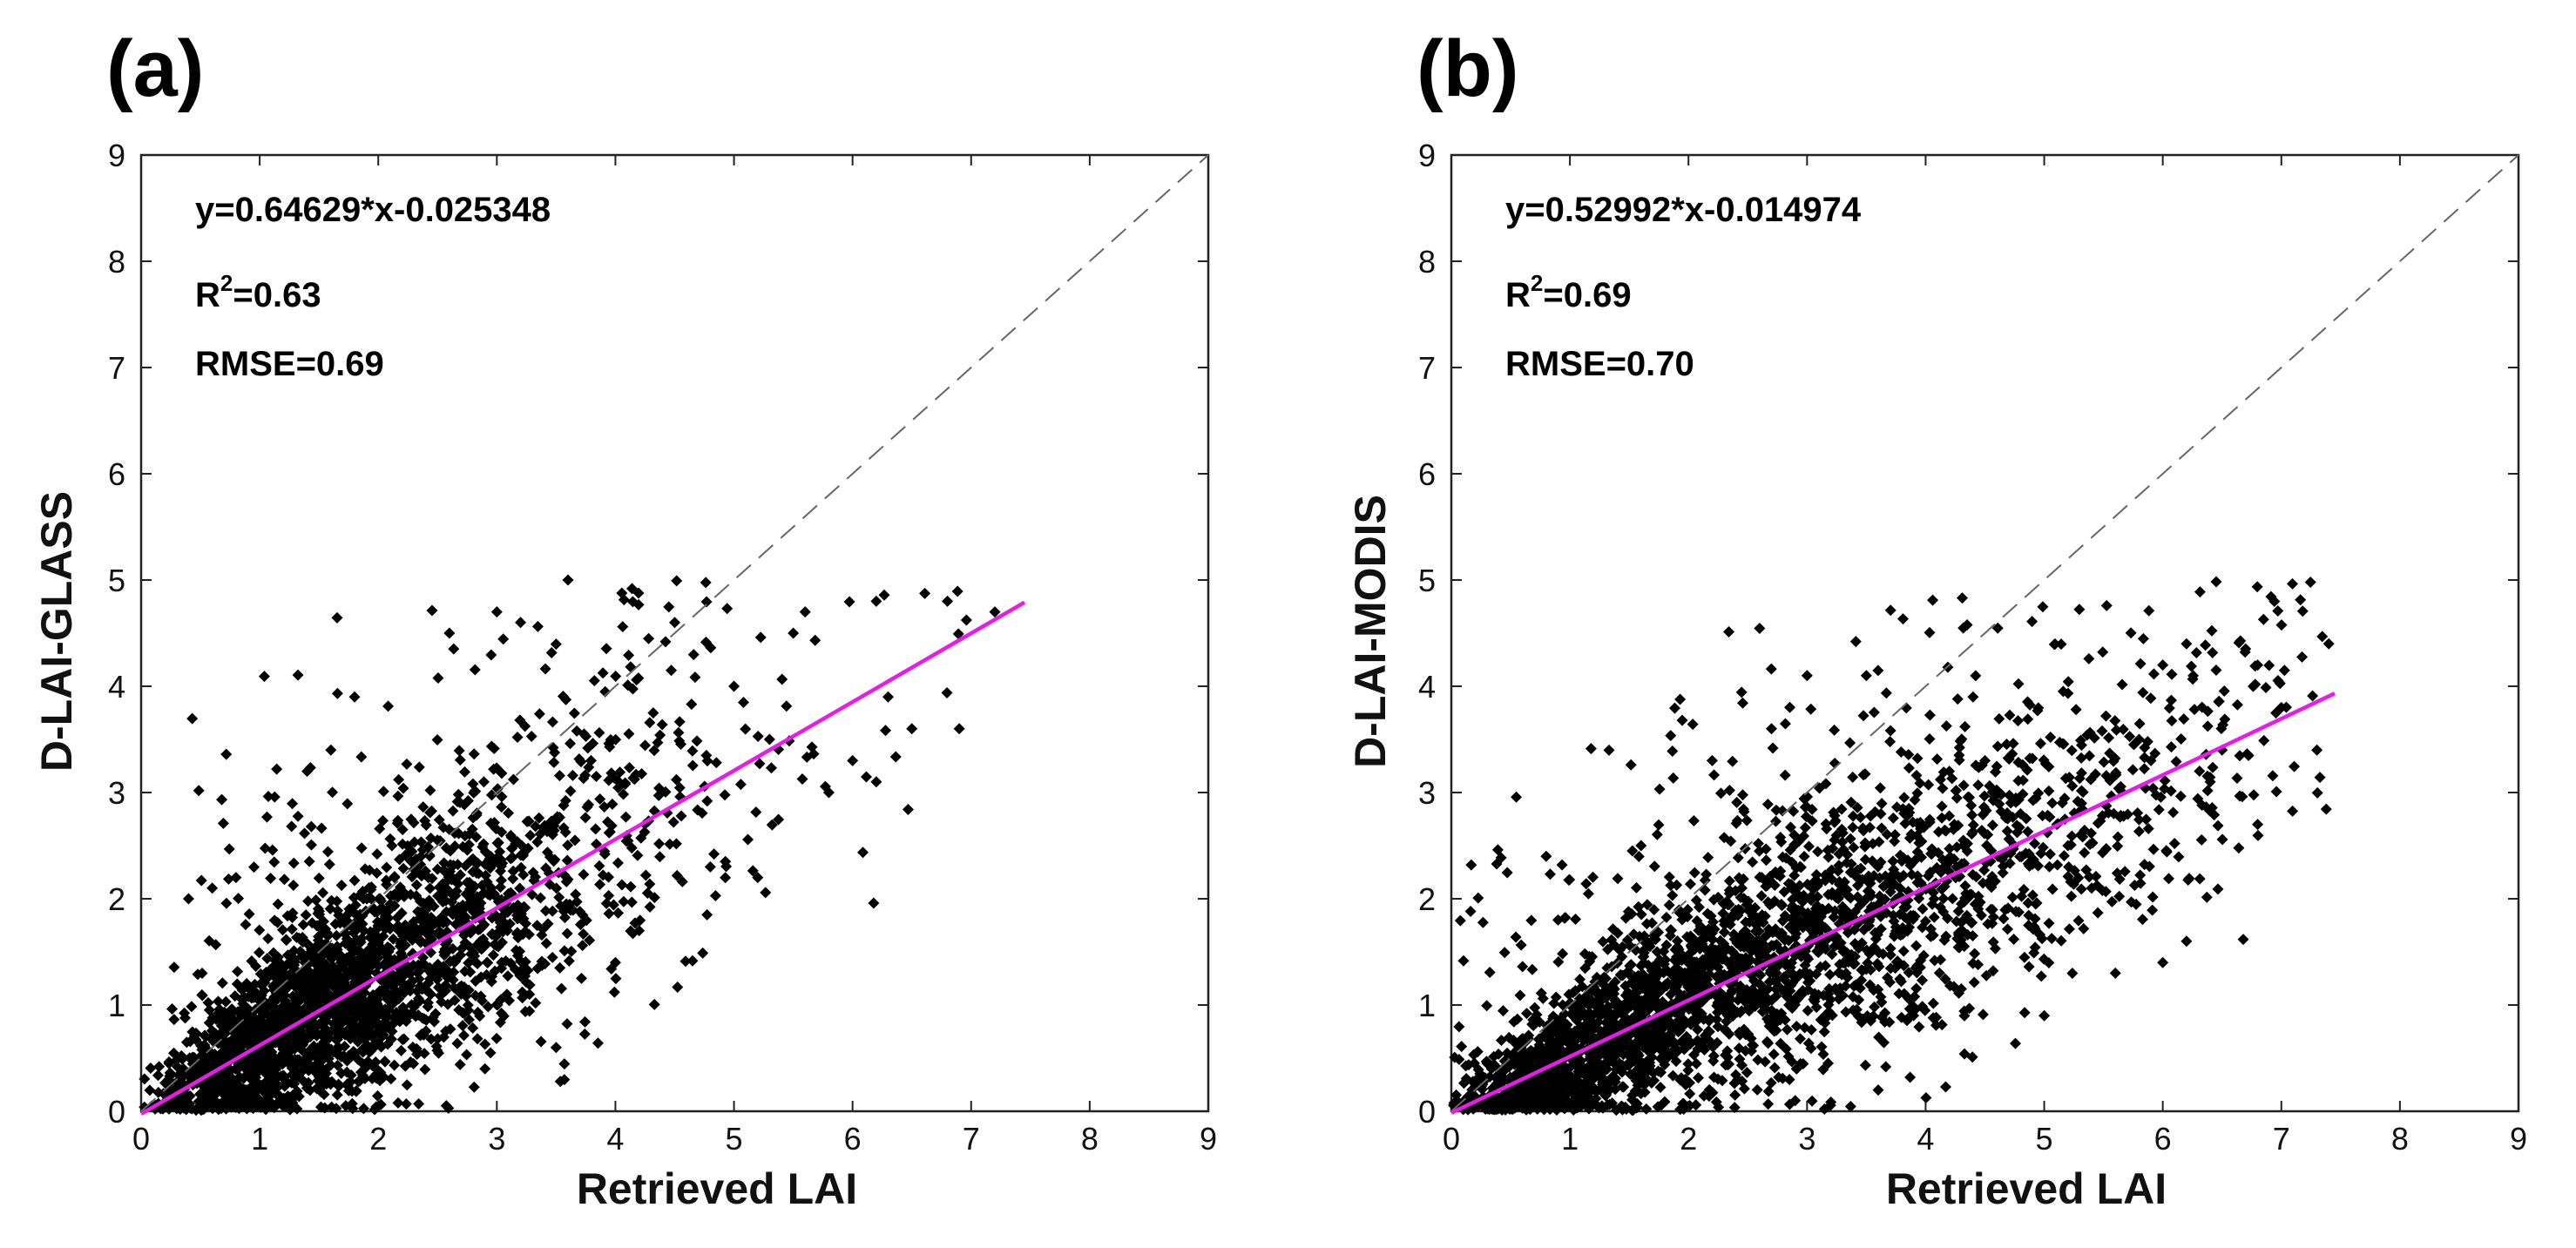 The image size is (2576, 1248). Describe the element at coordinates (496, 1139) in the screenshot. I see `panel-a-x-tick-label: 3` at that location.